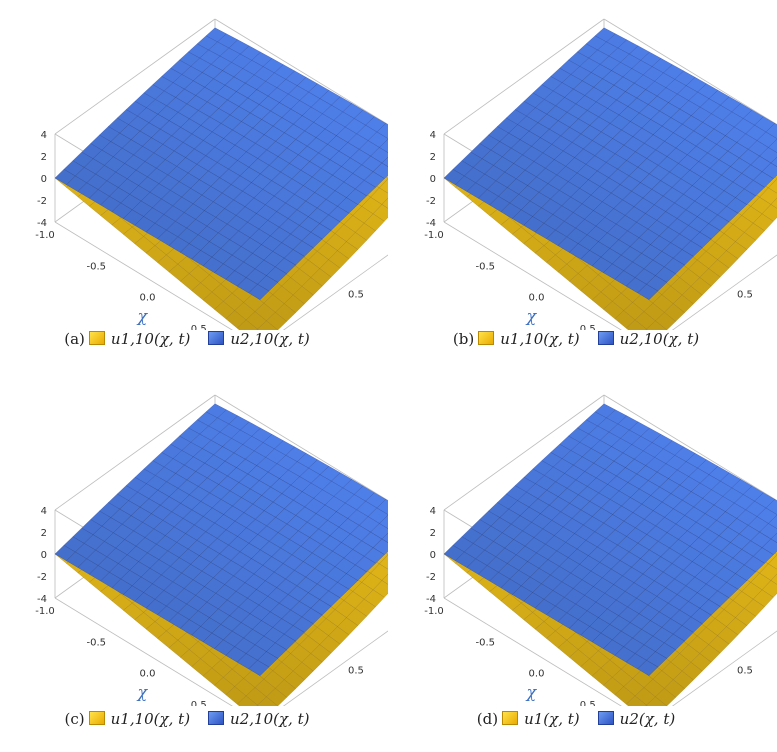 This screenshot has width=777, height=752. I want to click on panel-legend-d: (d) u1(χ, t) u2(χ, t), so click(583, 719).